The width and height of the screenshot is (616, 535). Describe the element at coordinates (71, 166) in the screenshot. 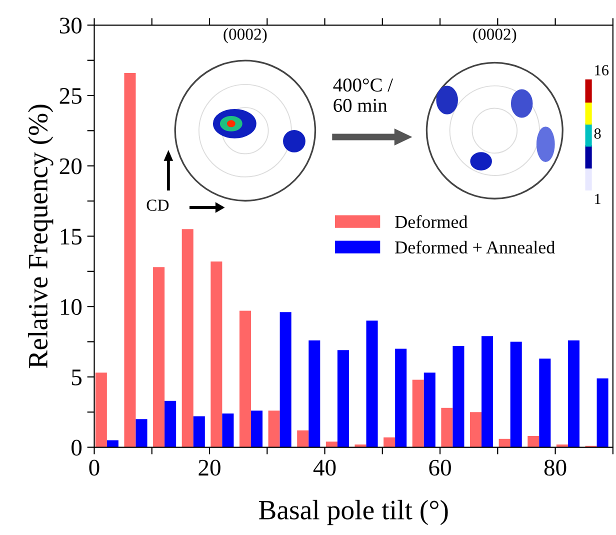

I see `y-tick-label: 20` at that location.